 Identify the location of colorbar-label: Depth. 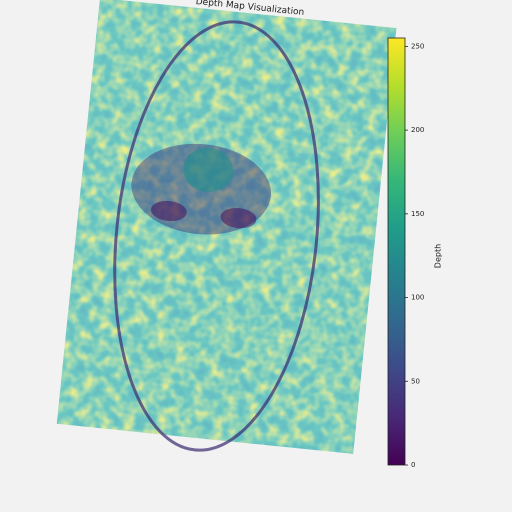
(438, 256).